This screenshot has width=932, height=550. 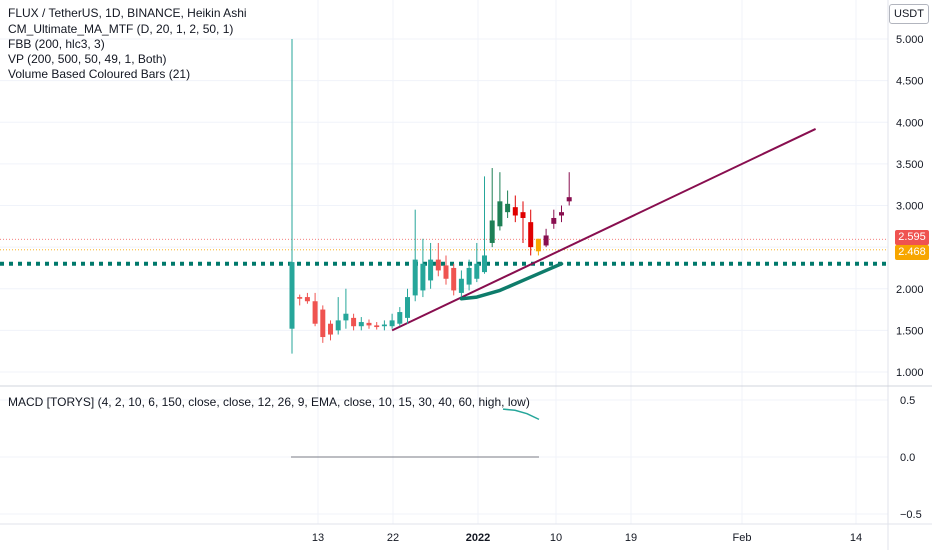 What do you see at coordinates (556, 538) in the screenshot?
I see `time-axis-tick: 10` at bounding box center [556, 538].